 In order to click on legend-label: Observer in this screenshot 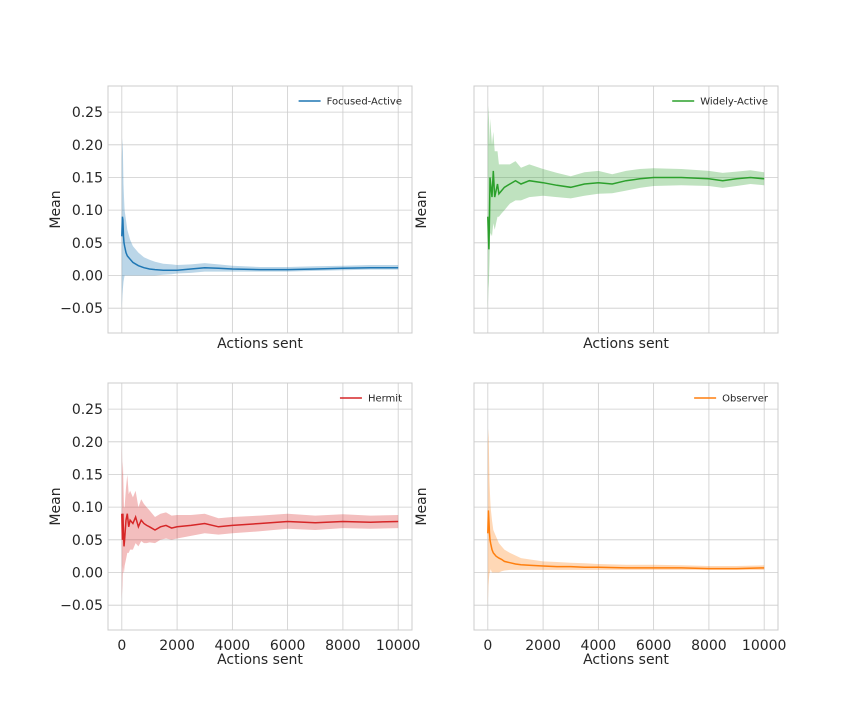, I will do `click(745, 399)`.